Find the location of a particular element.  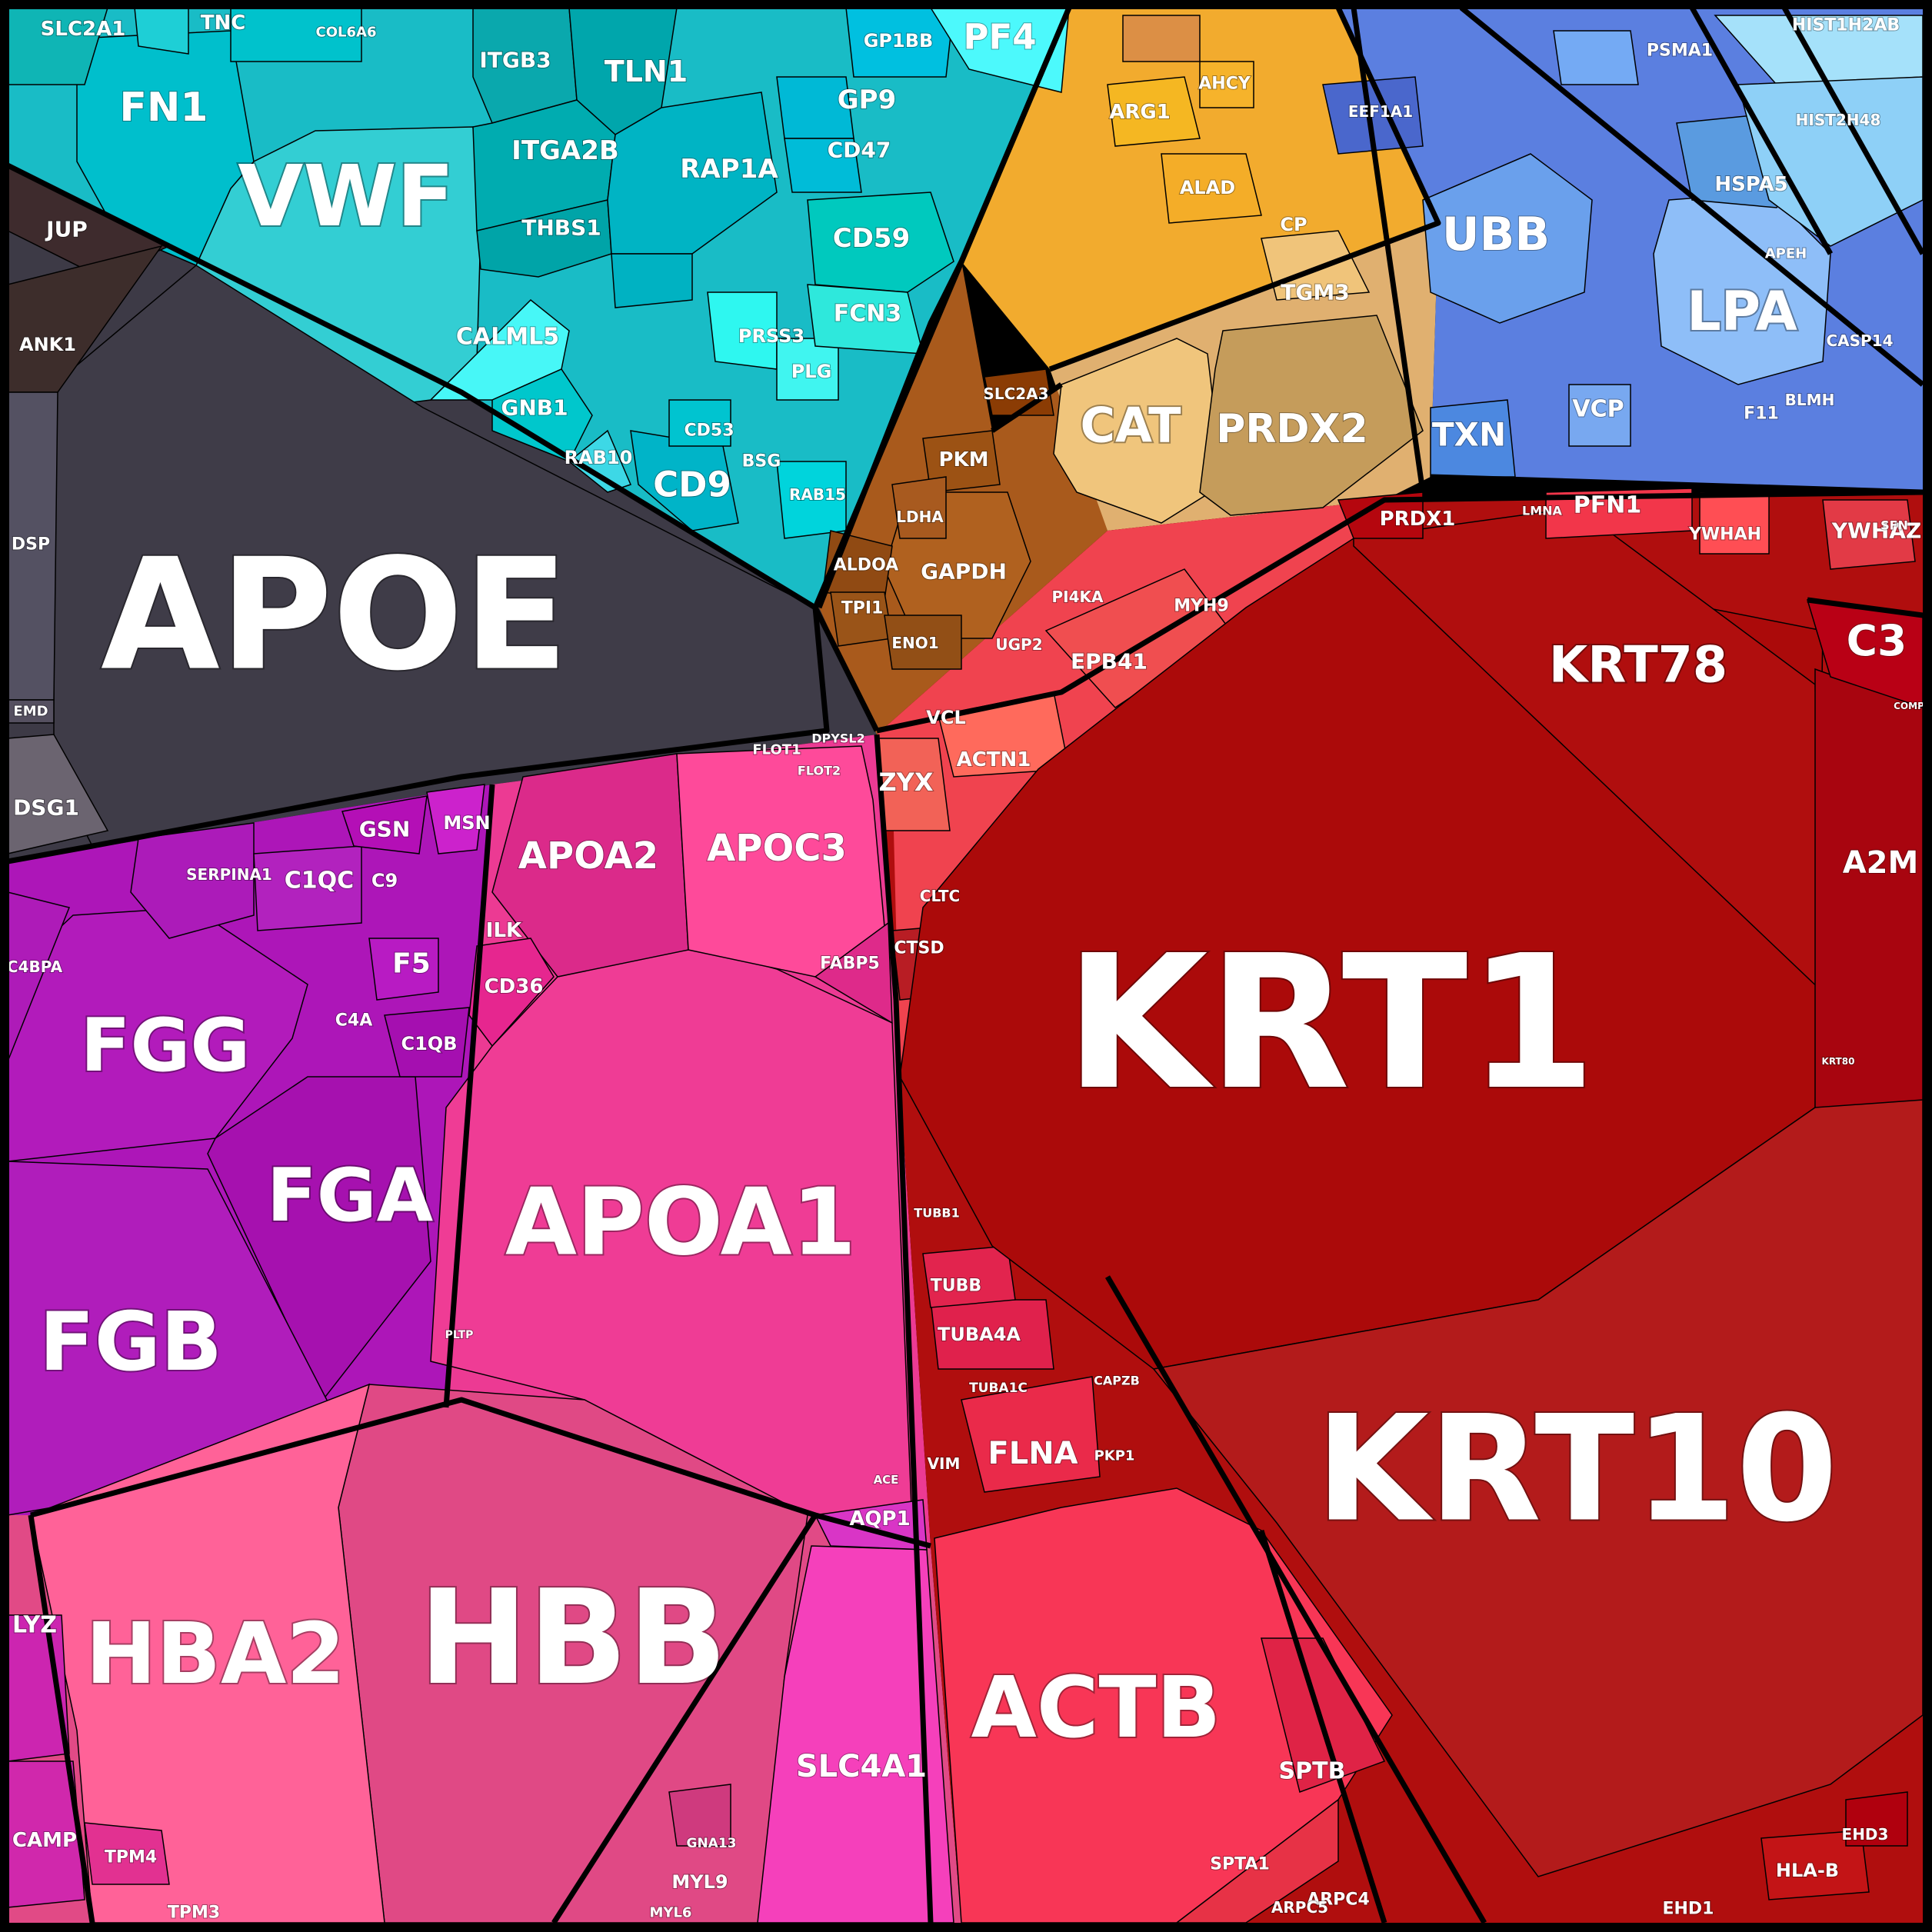

cell-label: ILK is located at coordinates (504, 930).